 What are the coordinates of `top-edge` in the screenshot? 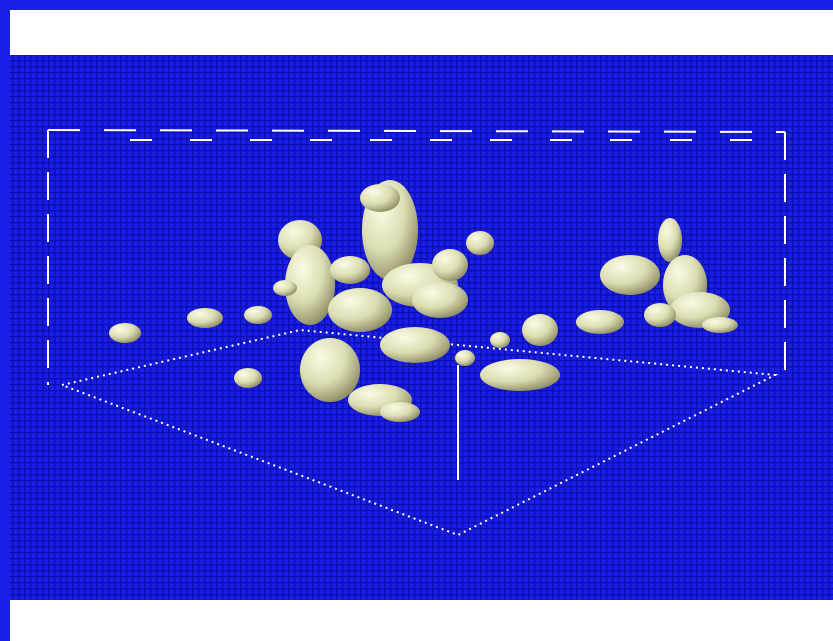 It's located at (416, 131).